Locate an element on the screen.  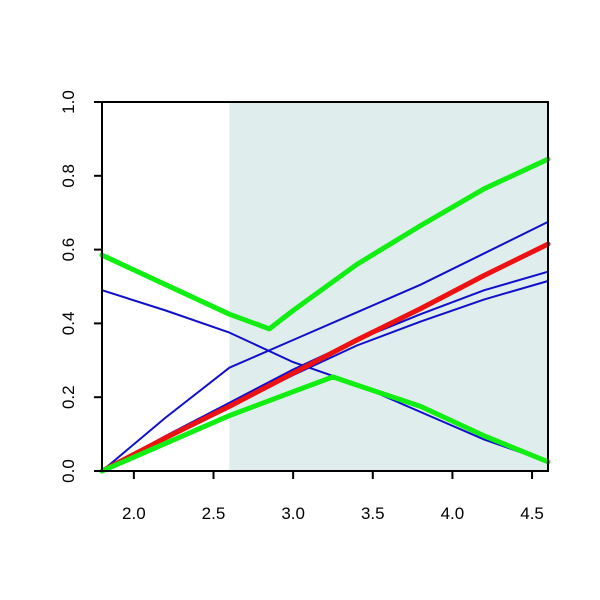
x-tick-label: 3.5 is located at coordinates (373, 513).